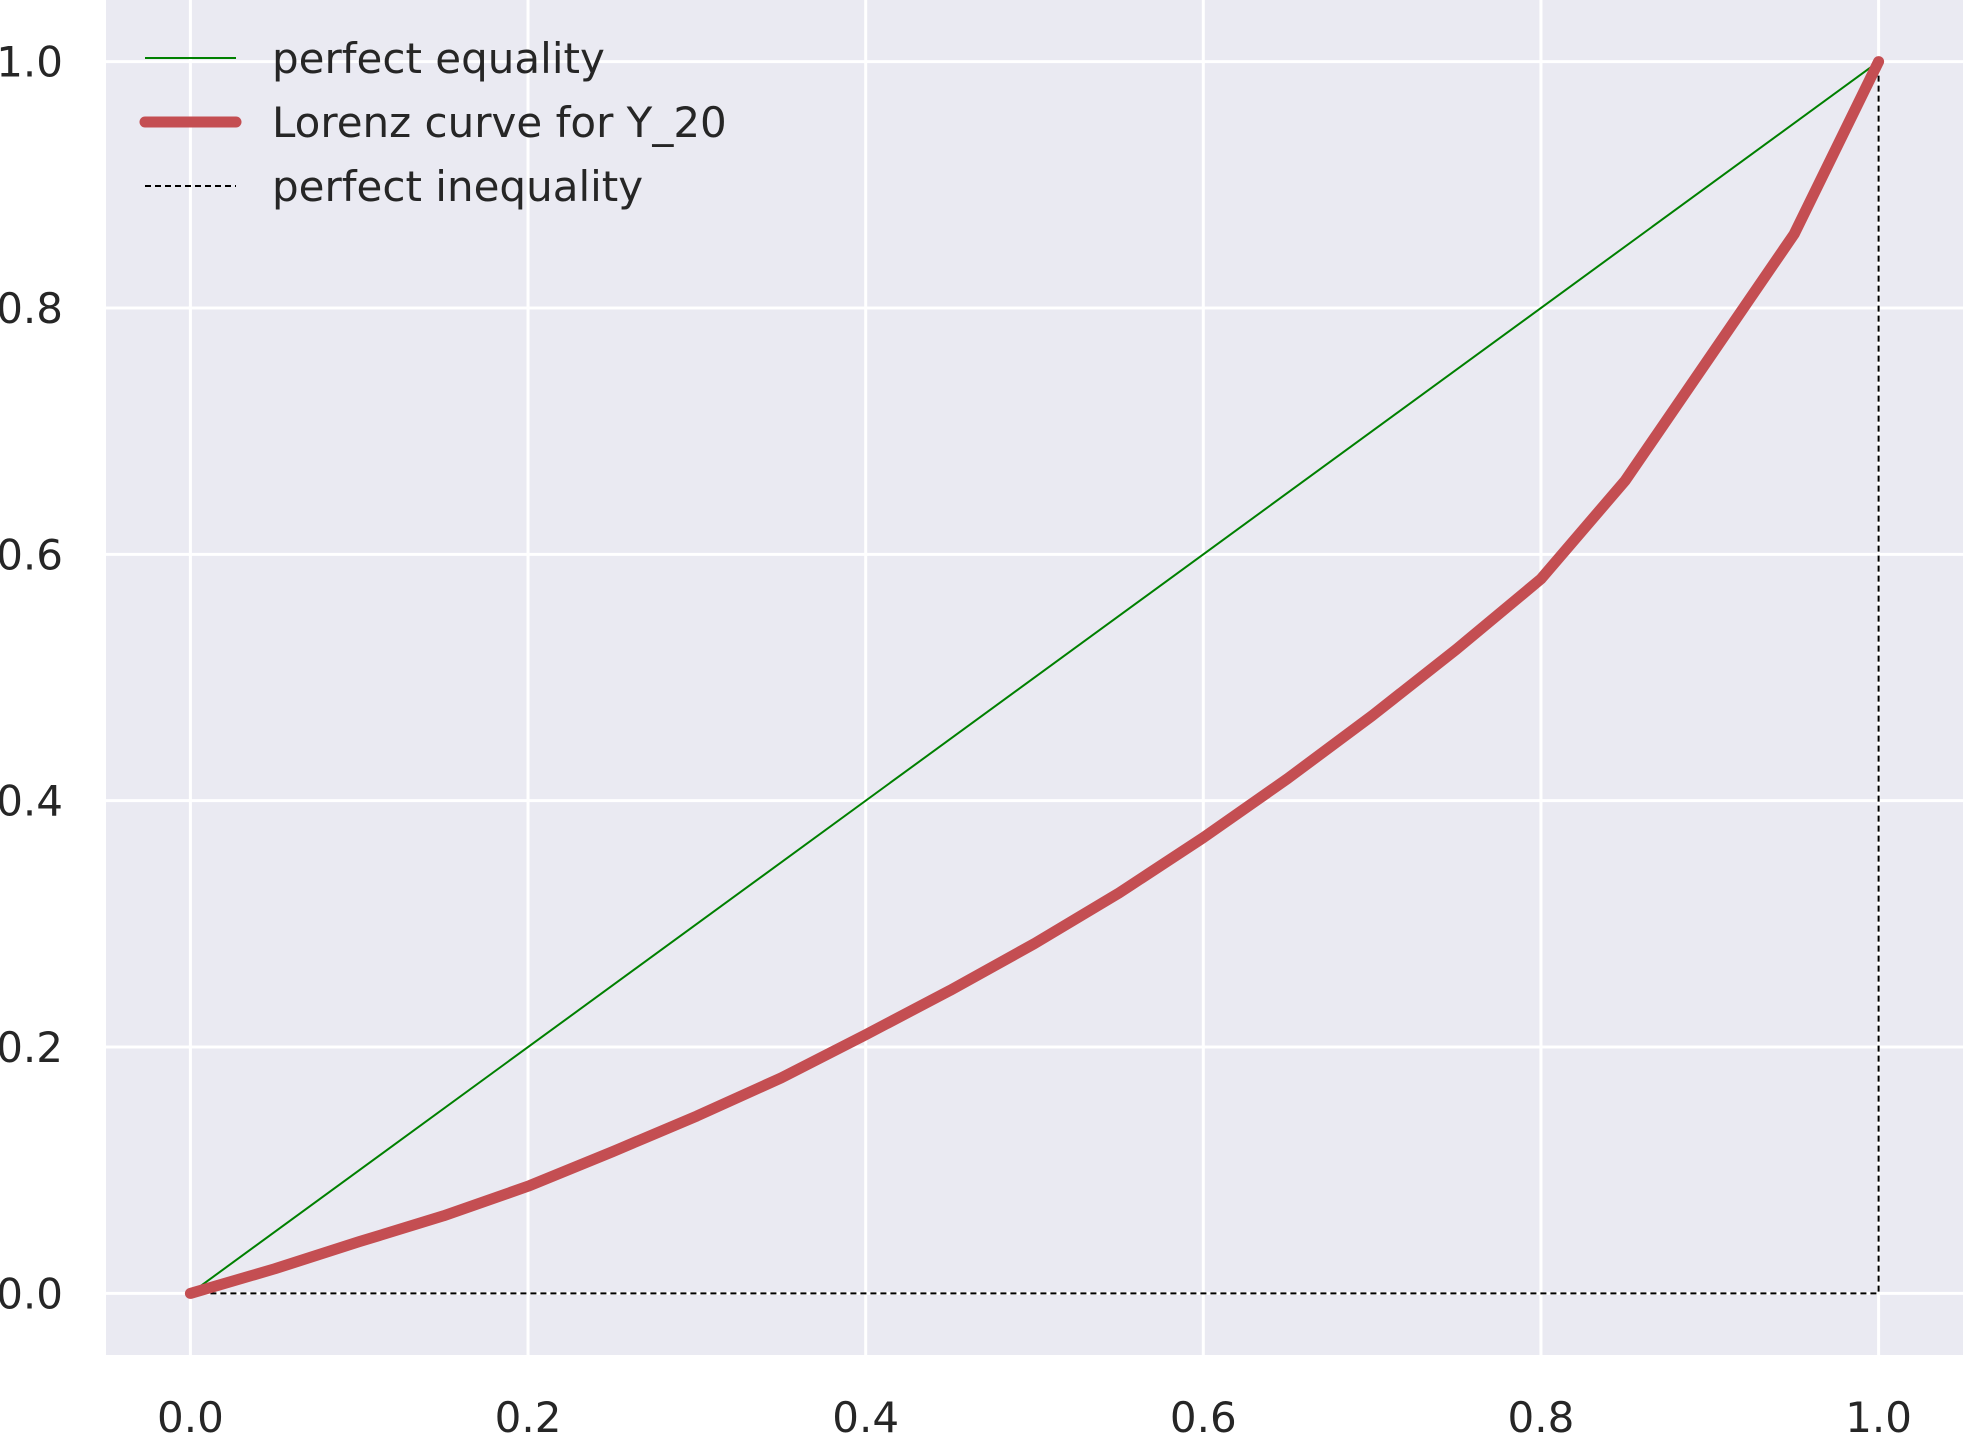 The height and width of the screenshot is (1439, 1963). Describe the element at coordinates (31, 1047) in the screenshot. I see `y-tick-label: 0.2` at that location.